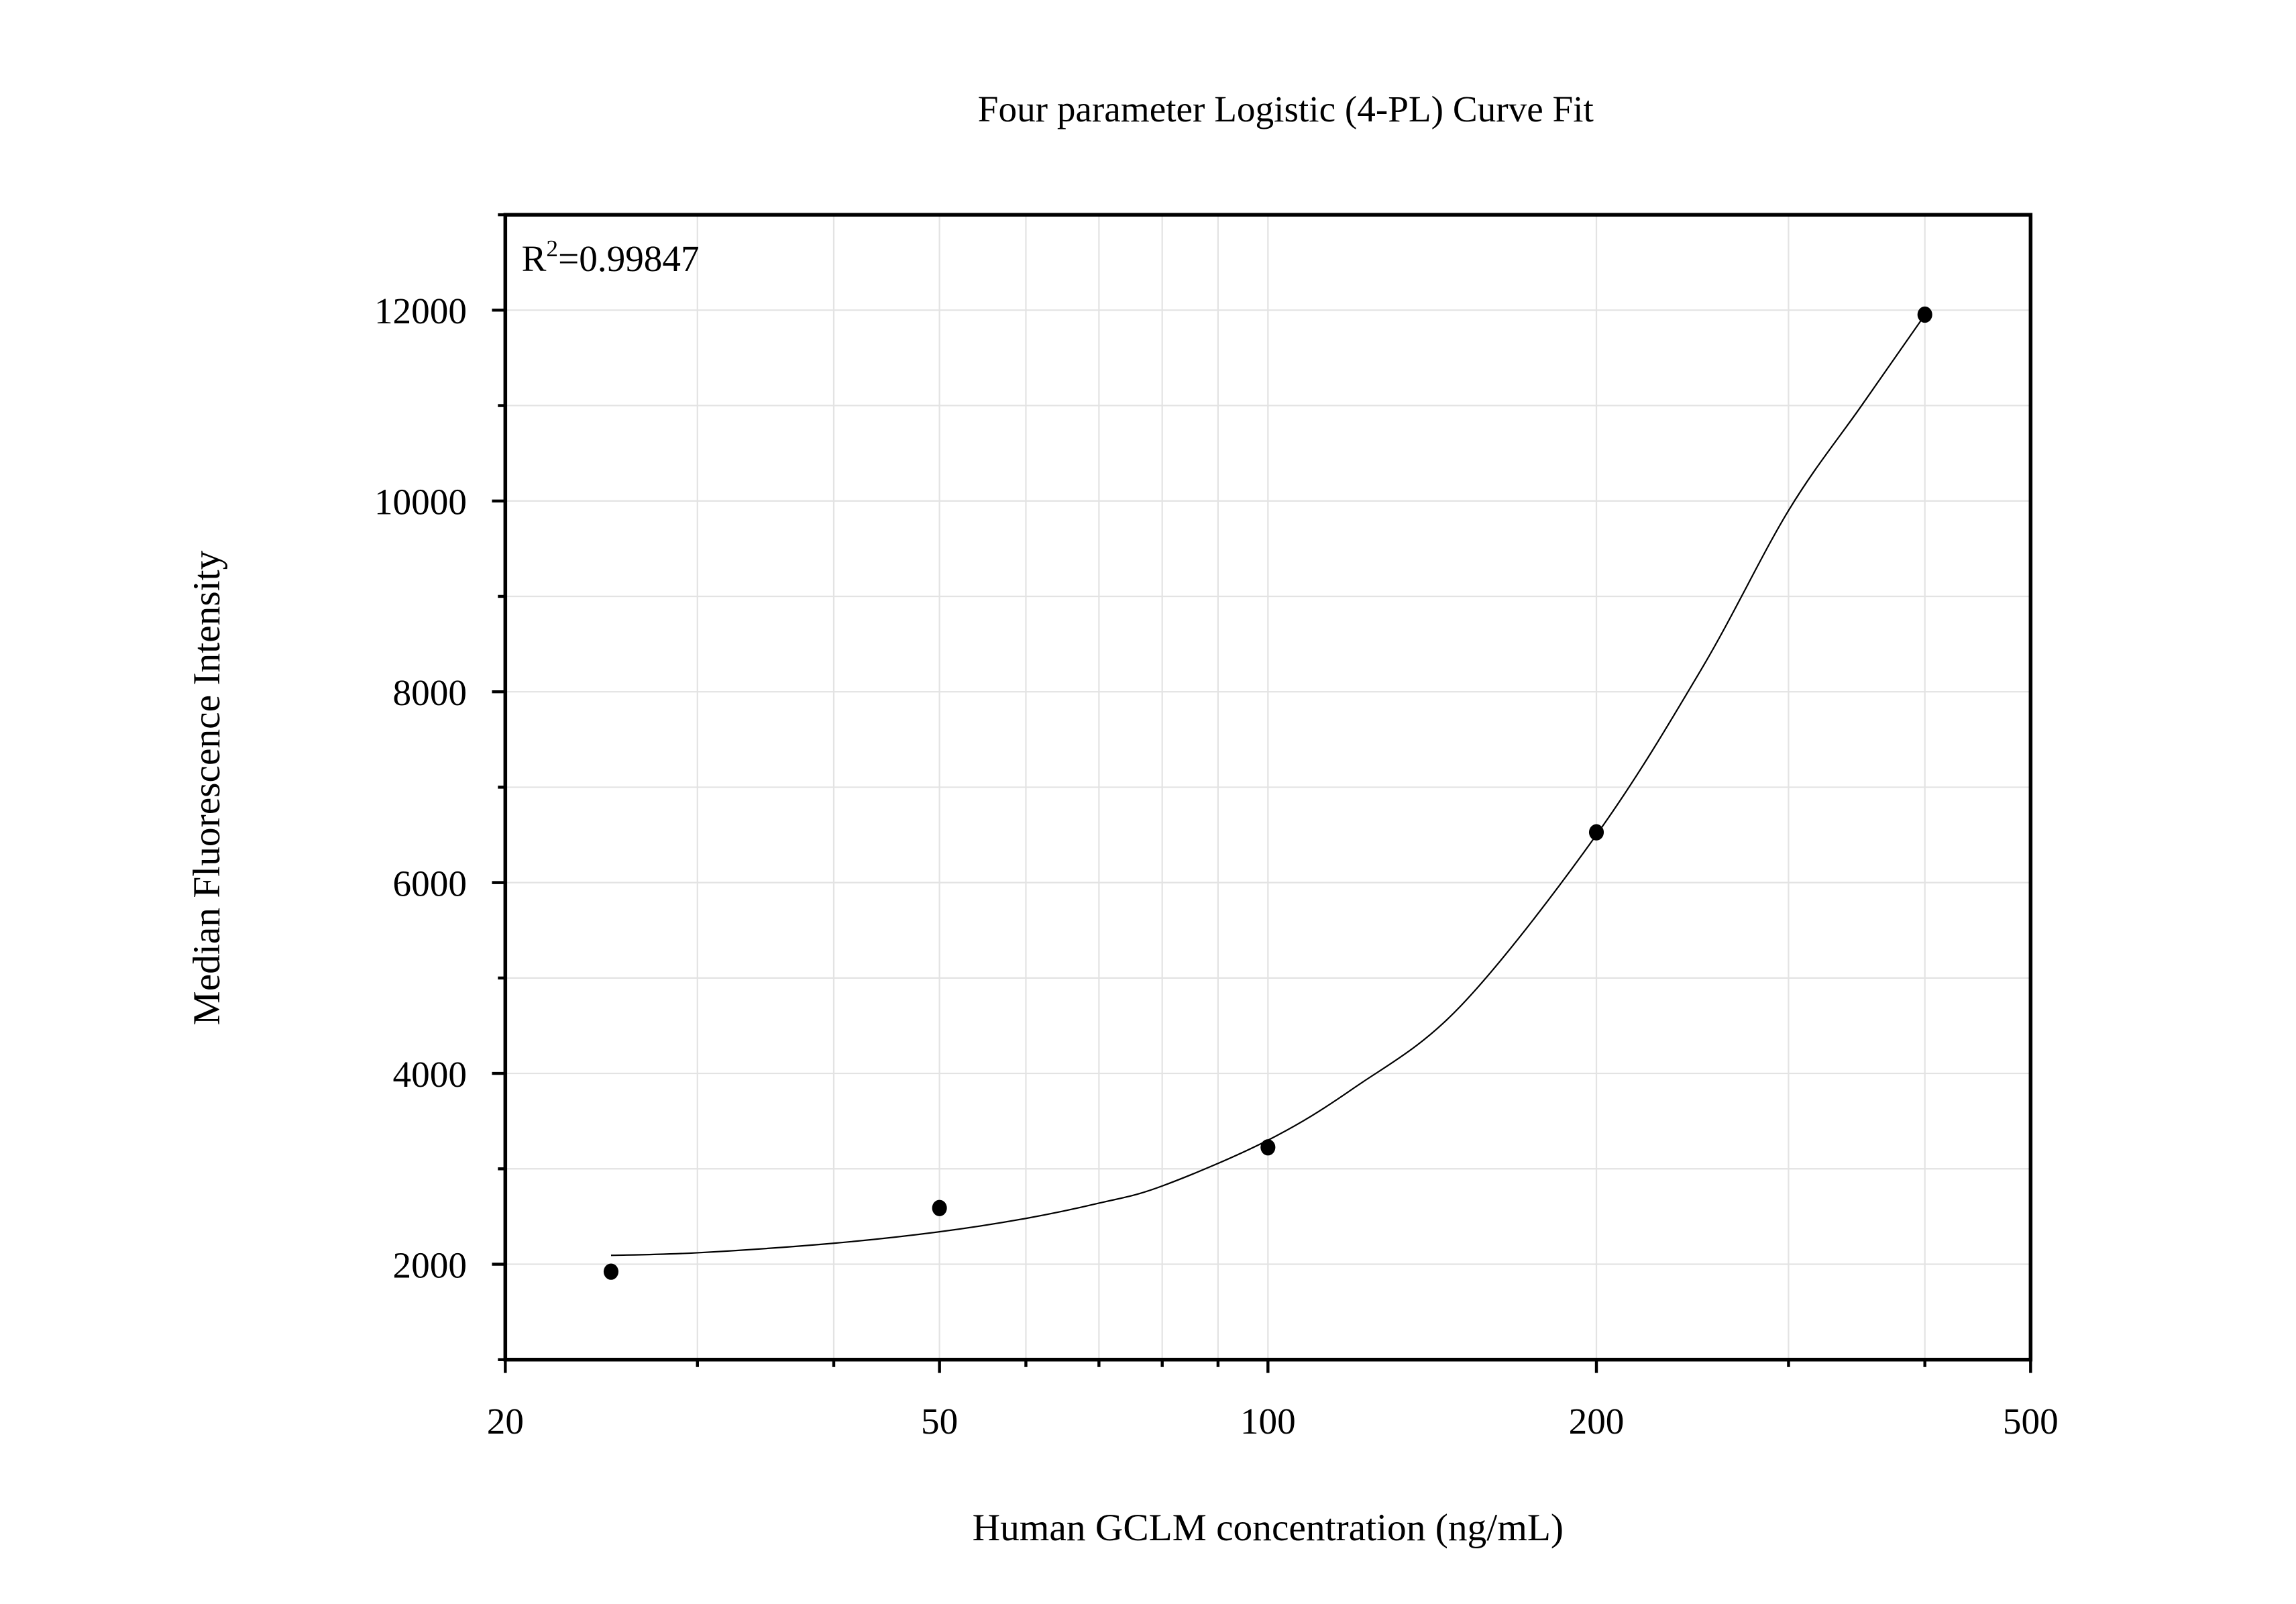  What do you see at coordinates (1286, 109) in the screenshot?
I see `chart-title: Four parameter Logistic (4-PL) Curve Fit` at bounding box center [1286, 109].